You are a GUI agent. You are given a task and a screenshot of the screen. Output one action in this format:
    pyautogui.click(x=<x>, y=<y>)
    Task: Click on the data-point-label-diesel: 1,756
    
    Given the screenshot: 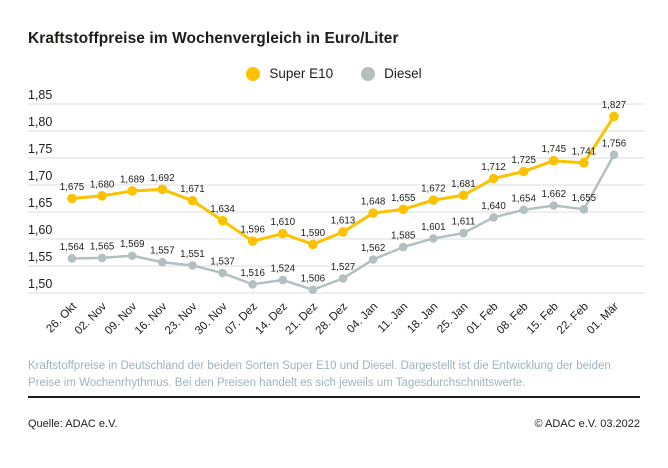 What is the action you would take?
    pyautogui.click(x=614, y=143)
    